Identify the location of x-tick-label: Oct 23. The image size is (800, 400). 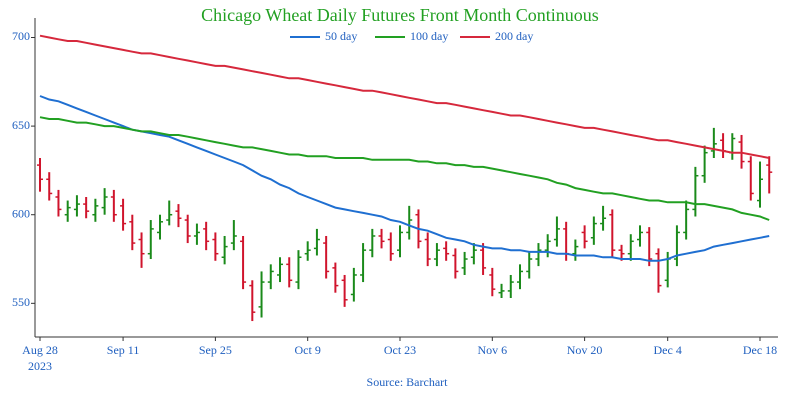
(400, 350).